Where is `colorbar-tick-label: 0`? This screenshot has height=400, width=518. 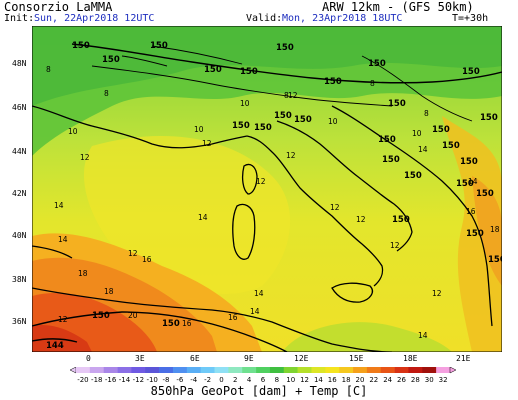 colorbar-tick-label: 0 is located at coordinates (221, 379).